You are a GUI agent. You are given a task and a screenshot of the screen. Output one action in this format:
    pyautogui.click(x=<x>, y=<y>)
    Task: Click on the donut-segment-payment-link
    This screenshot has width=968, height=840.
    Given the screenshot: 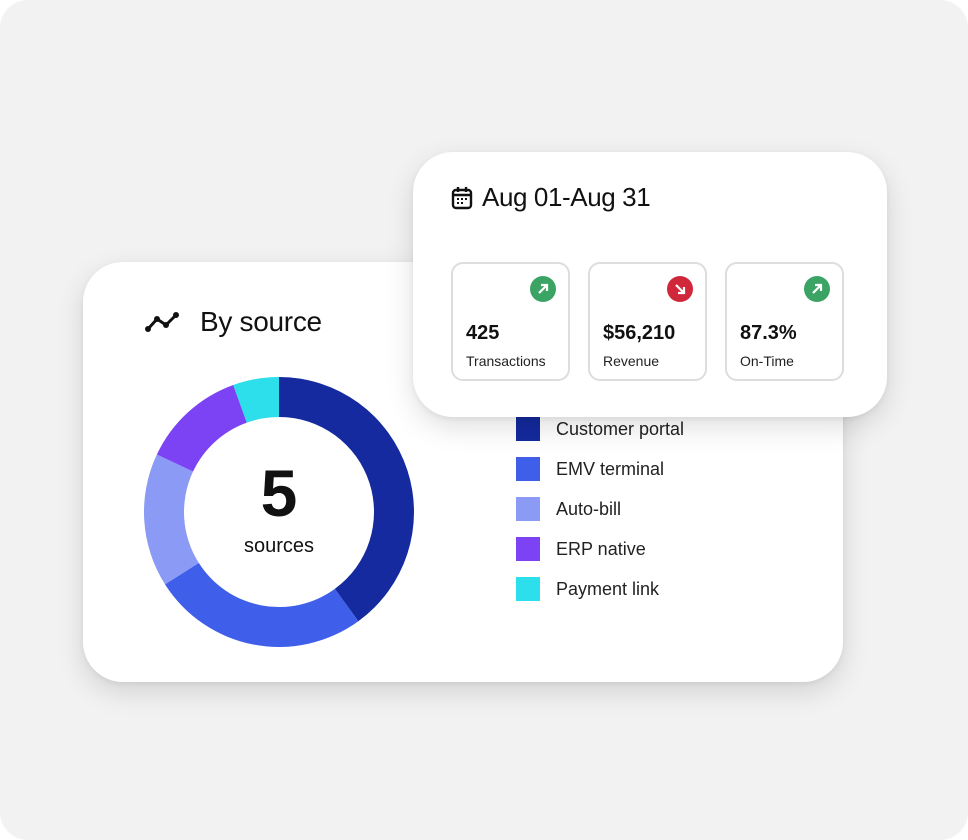 What is the action you would take?
    pyautogui.click(x=256, y=400)
    